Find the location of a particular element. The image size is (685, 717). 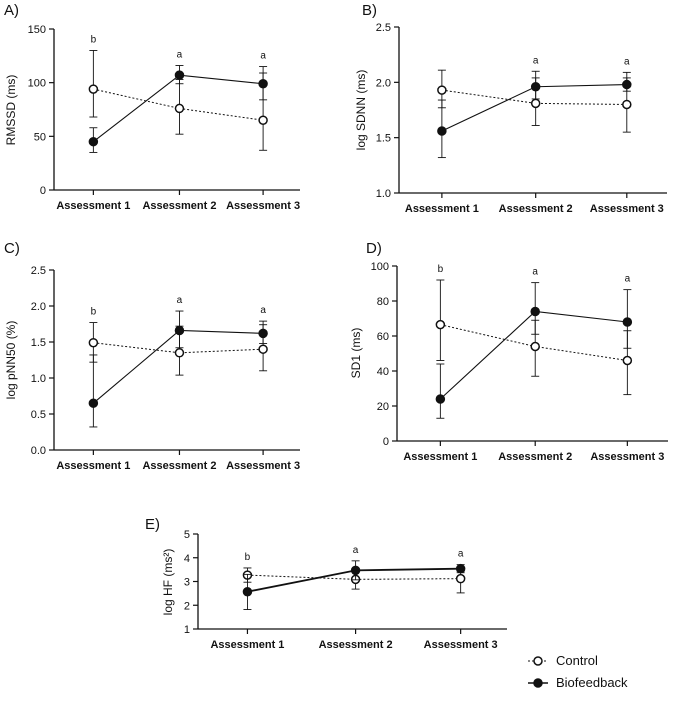

y-tick-label: 5 is located at coordinates (187, 535).